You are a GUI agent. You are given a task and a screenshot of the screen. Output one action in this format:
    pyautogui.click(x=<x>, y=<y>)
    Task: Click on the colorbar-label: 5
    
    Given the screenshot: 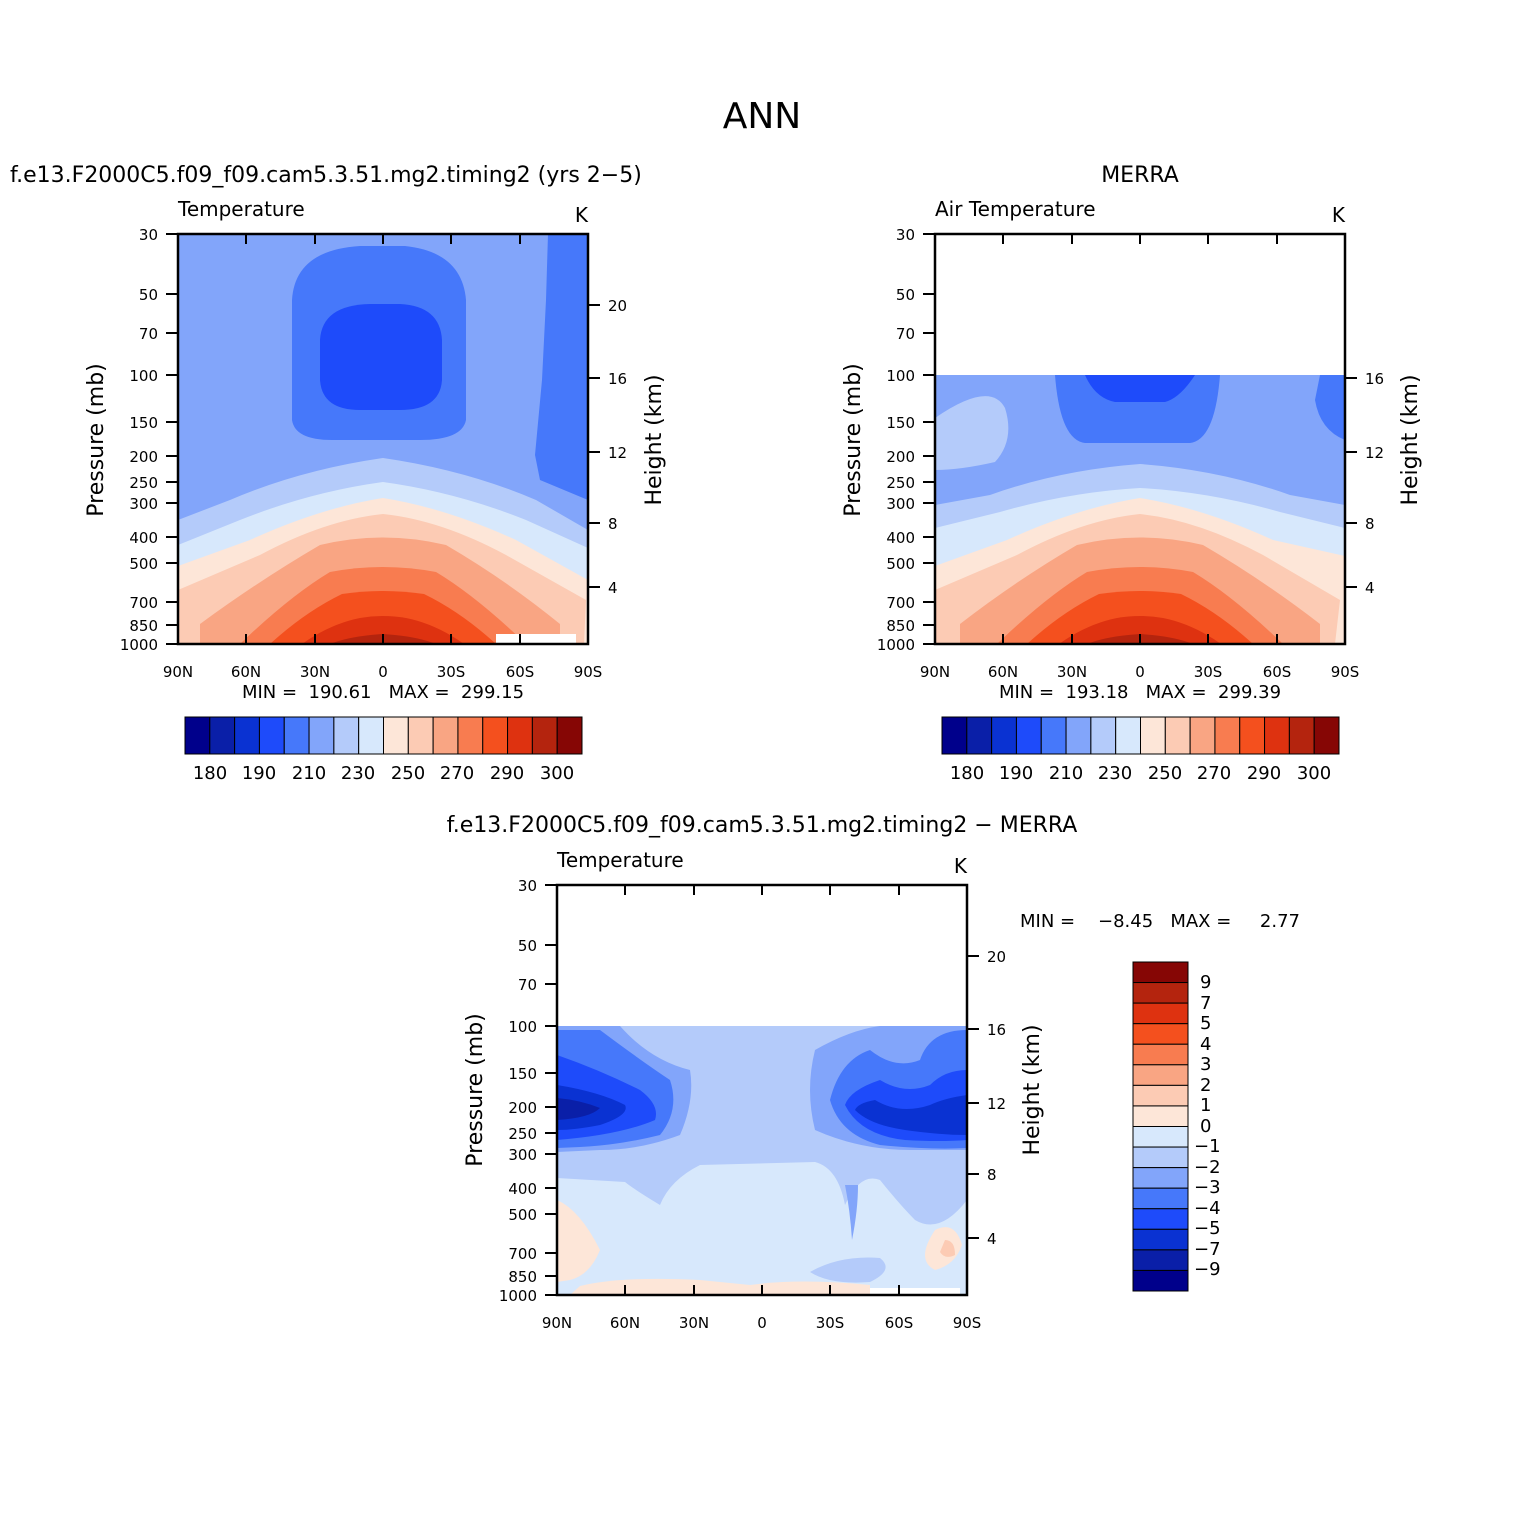 What is the action you would take?
    pyautogui.click(x=1205, y=1023)
    